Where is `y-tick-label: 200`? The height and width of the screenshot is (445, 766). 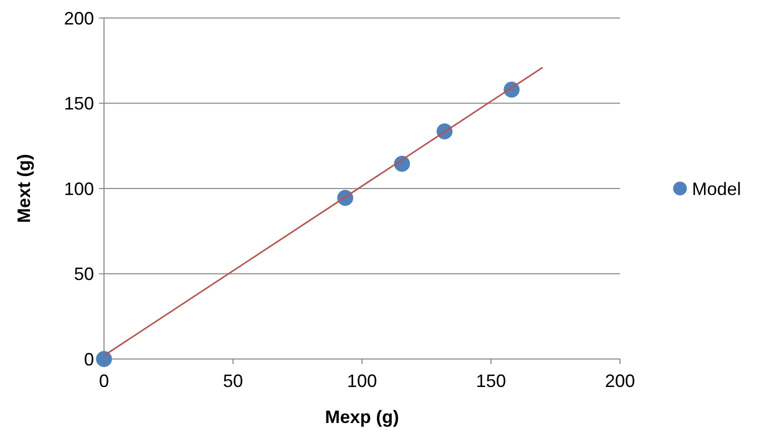
y-tick-label: 200 is located at coordinates (79, 18).